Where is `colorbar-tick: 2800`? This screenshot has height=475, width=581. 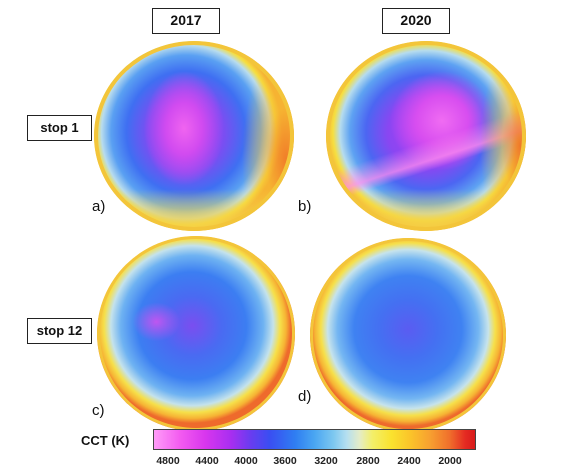 colorbar-tick: 2800 is located at coordinates (368, 461).